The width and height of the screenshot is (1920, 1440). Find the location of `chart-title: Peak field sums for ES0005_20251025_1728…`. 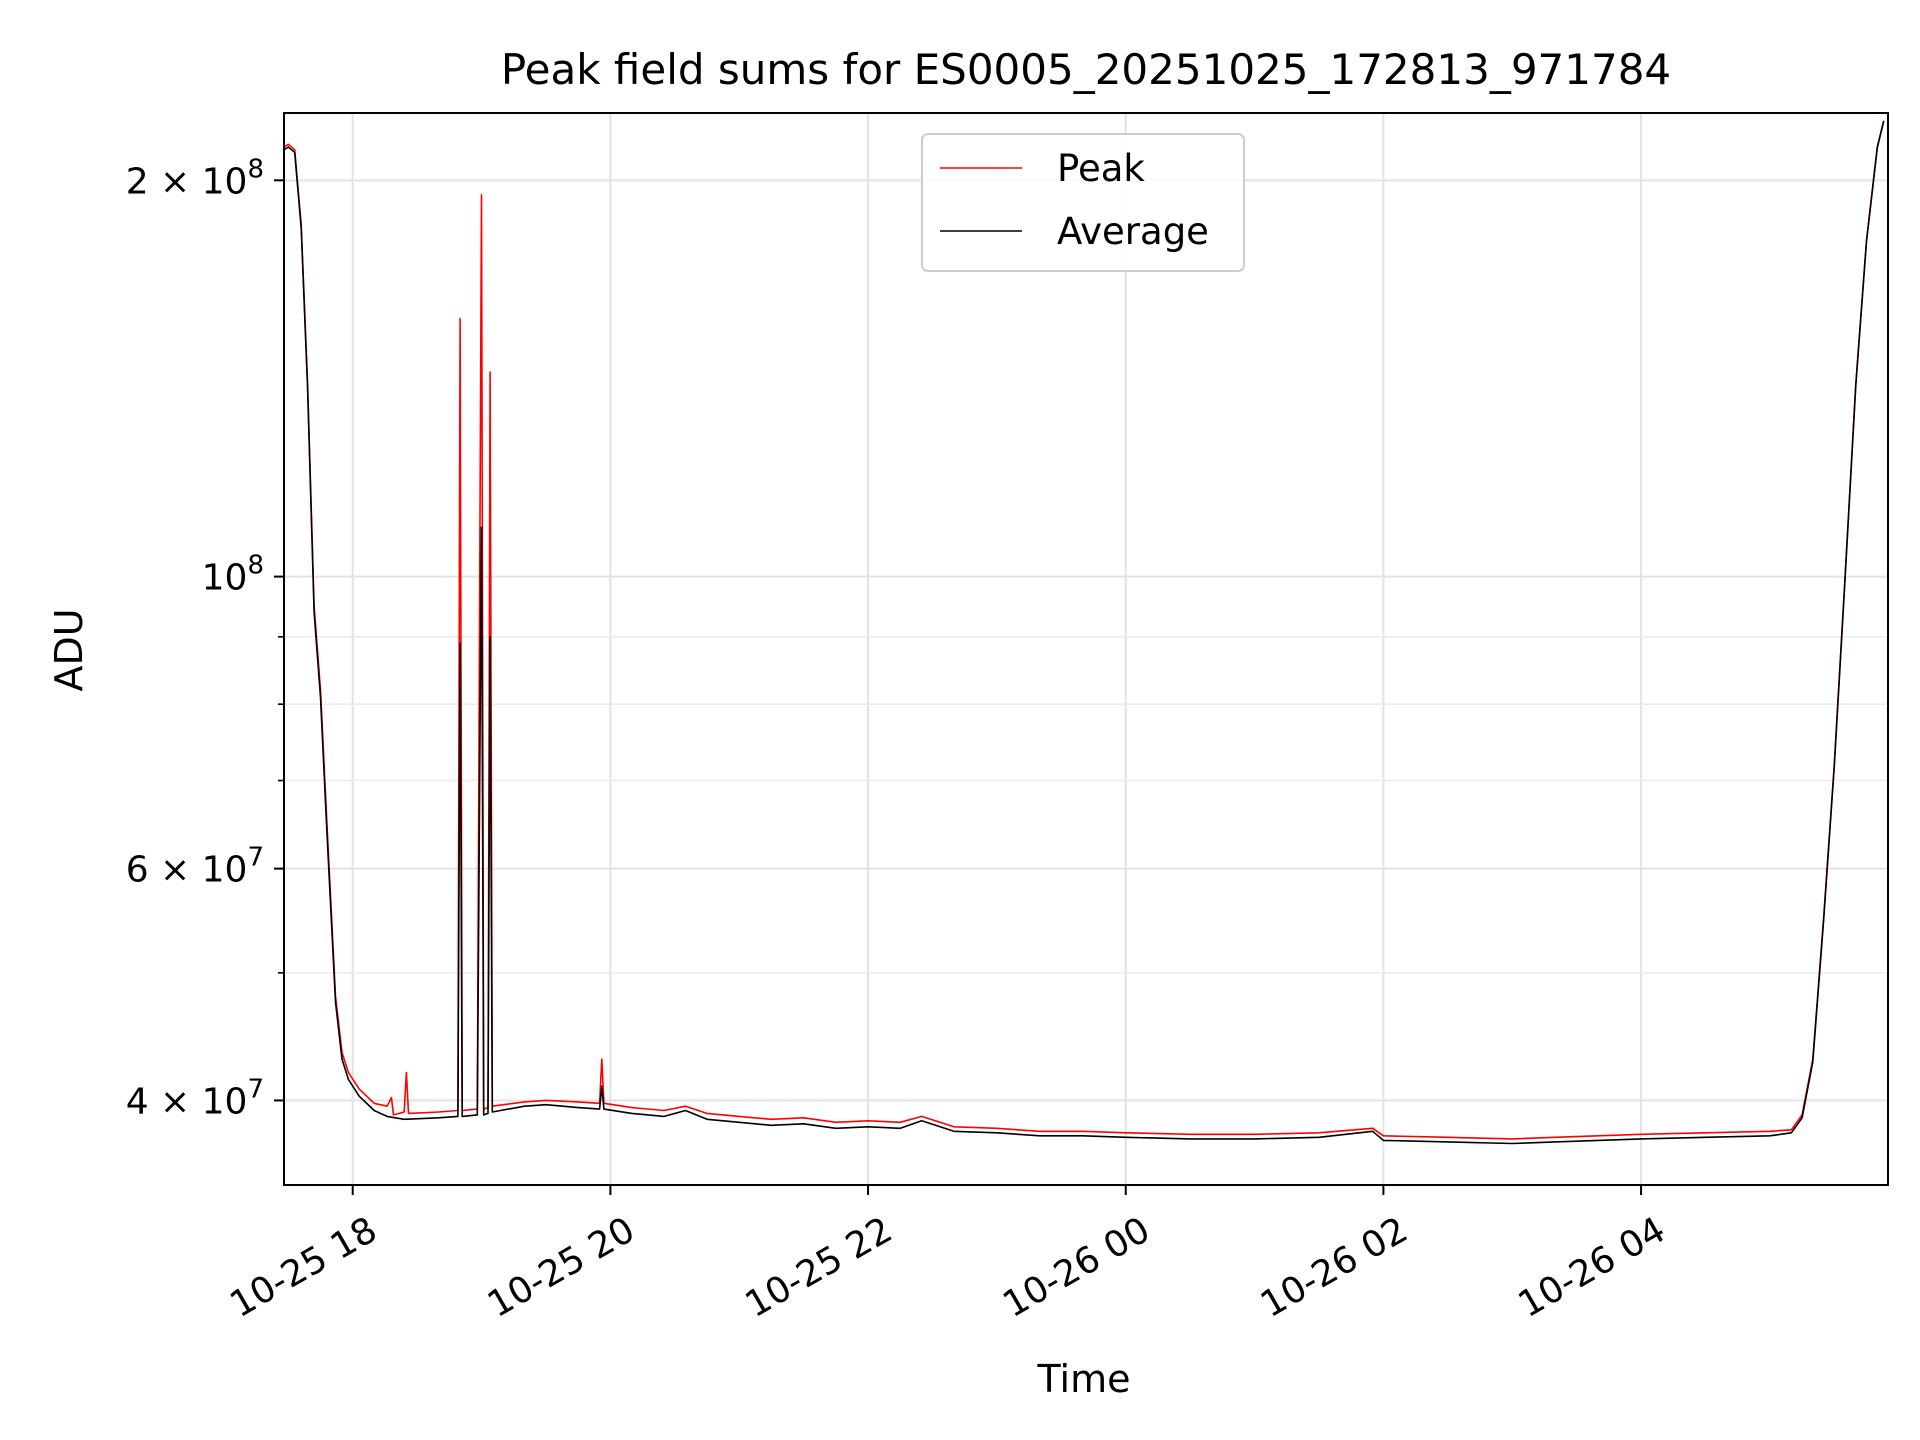

chart-title: Peak field sums for ES0005_20251025_1728… is located at coordinates (1086, 69).